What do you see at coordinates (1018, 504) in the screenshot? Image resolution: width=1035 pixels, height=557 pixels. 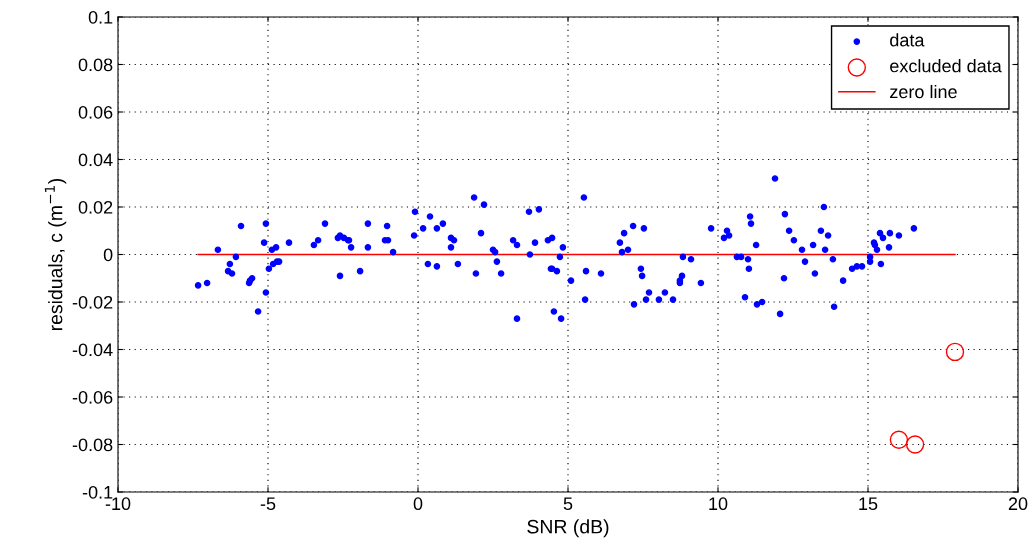 I see `x-tick-label: 20` at bounding box center [1018, 504].